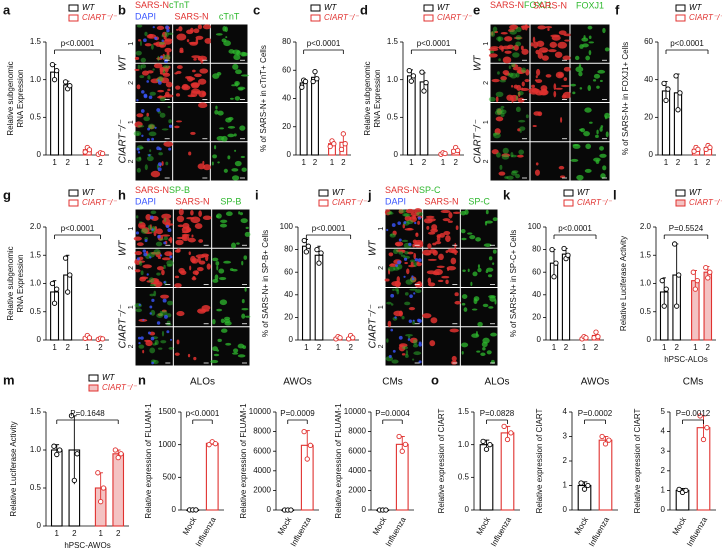 The height and width of the screenshot is (556, 722). Describe the element at coordinates (664, 347) in the screenshot. I see `x-tick-label: 1` at that location.